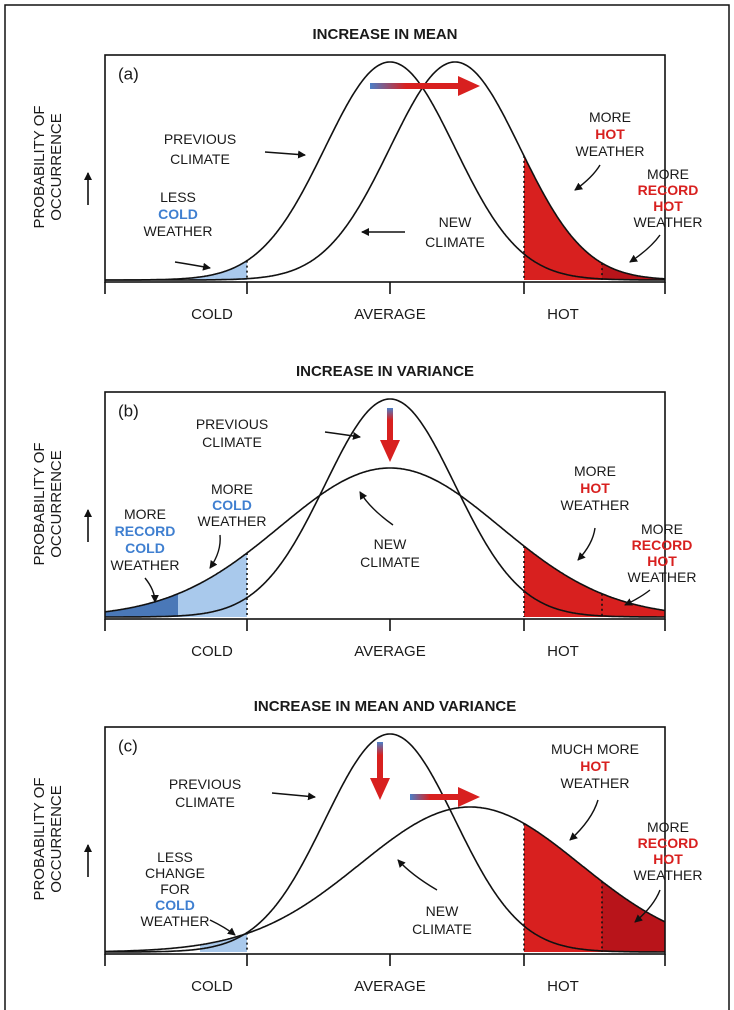 This screenshot has height=1010, width=734. I want to click on panel-title: INCREASE IN VARIANCE, so click(385, 371).